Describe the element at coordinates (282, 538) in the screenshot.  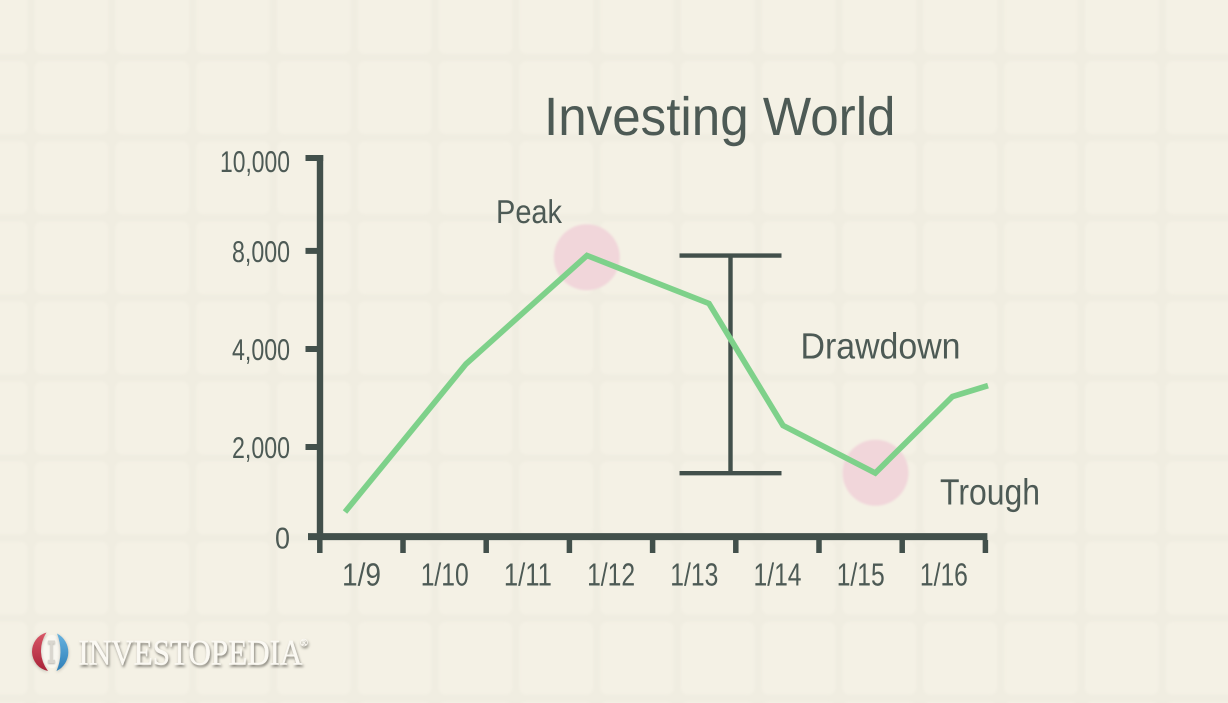
I see `svg-text: 0` at that location.